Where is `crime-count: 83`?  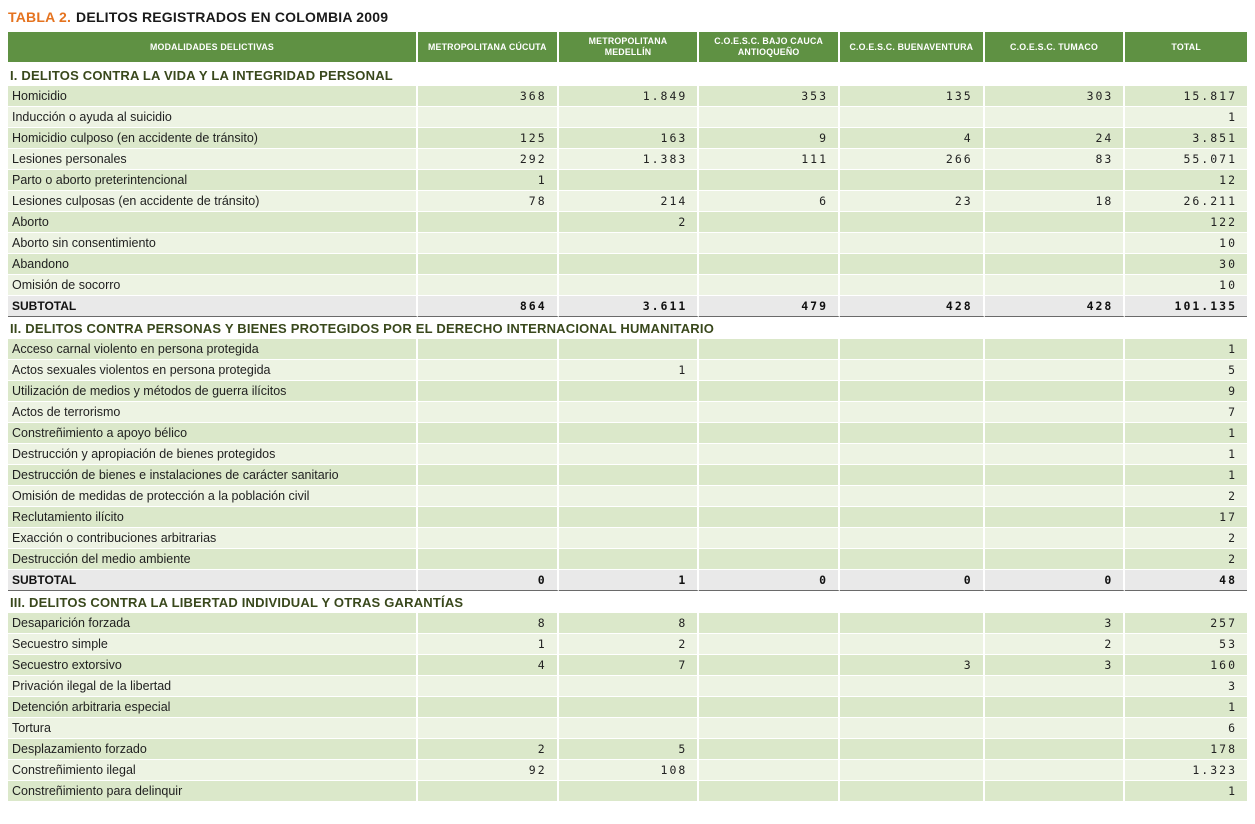 crime-count: 83 is located at coordinates (1055, 159).